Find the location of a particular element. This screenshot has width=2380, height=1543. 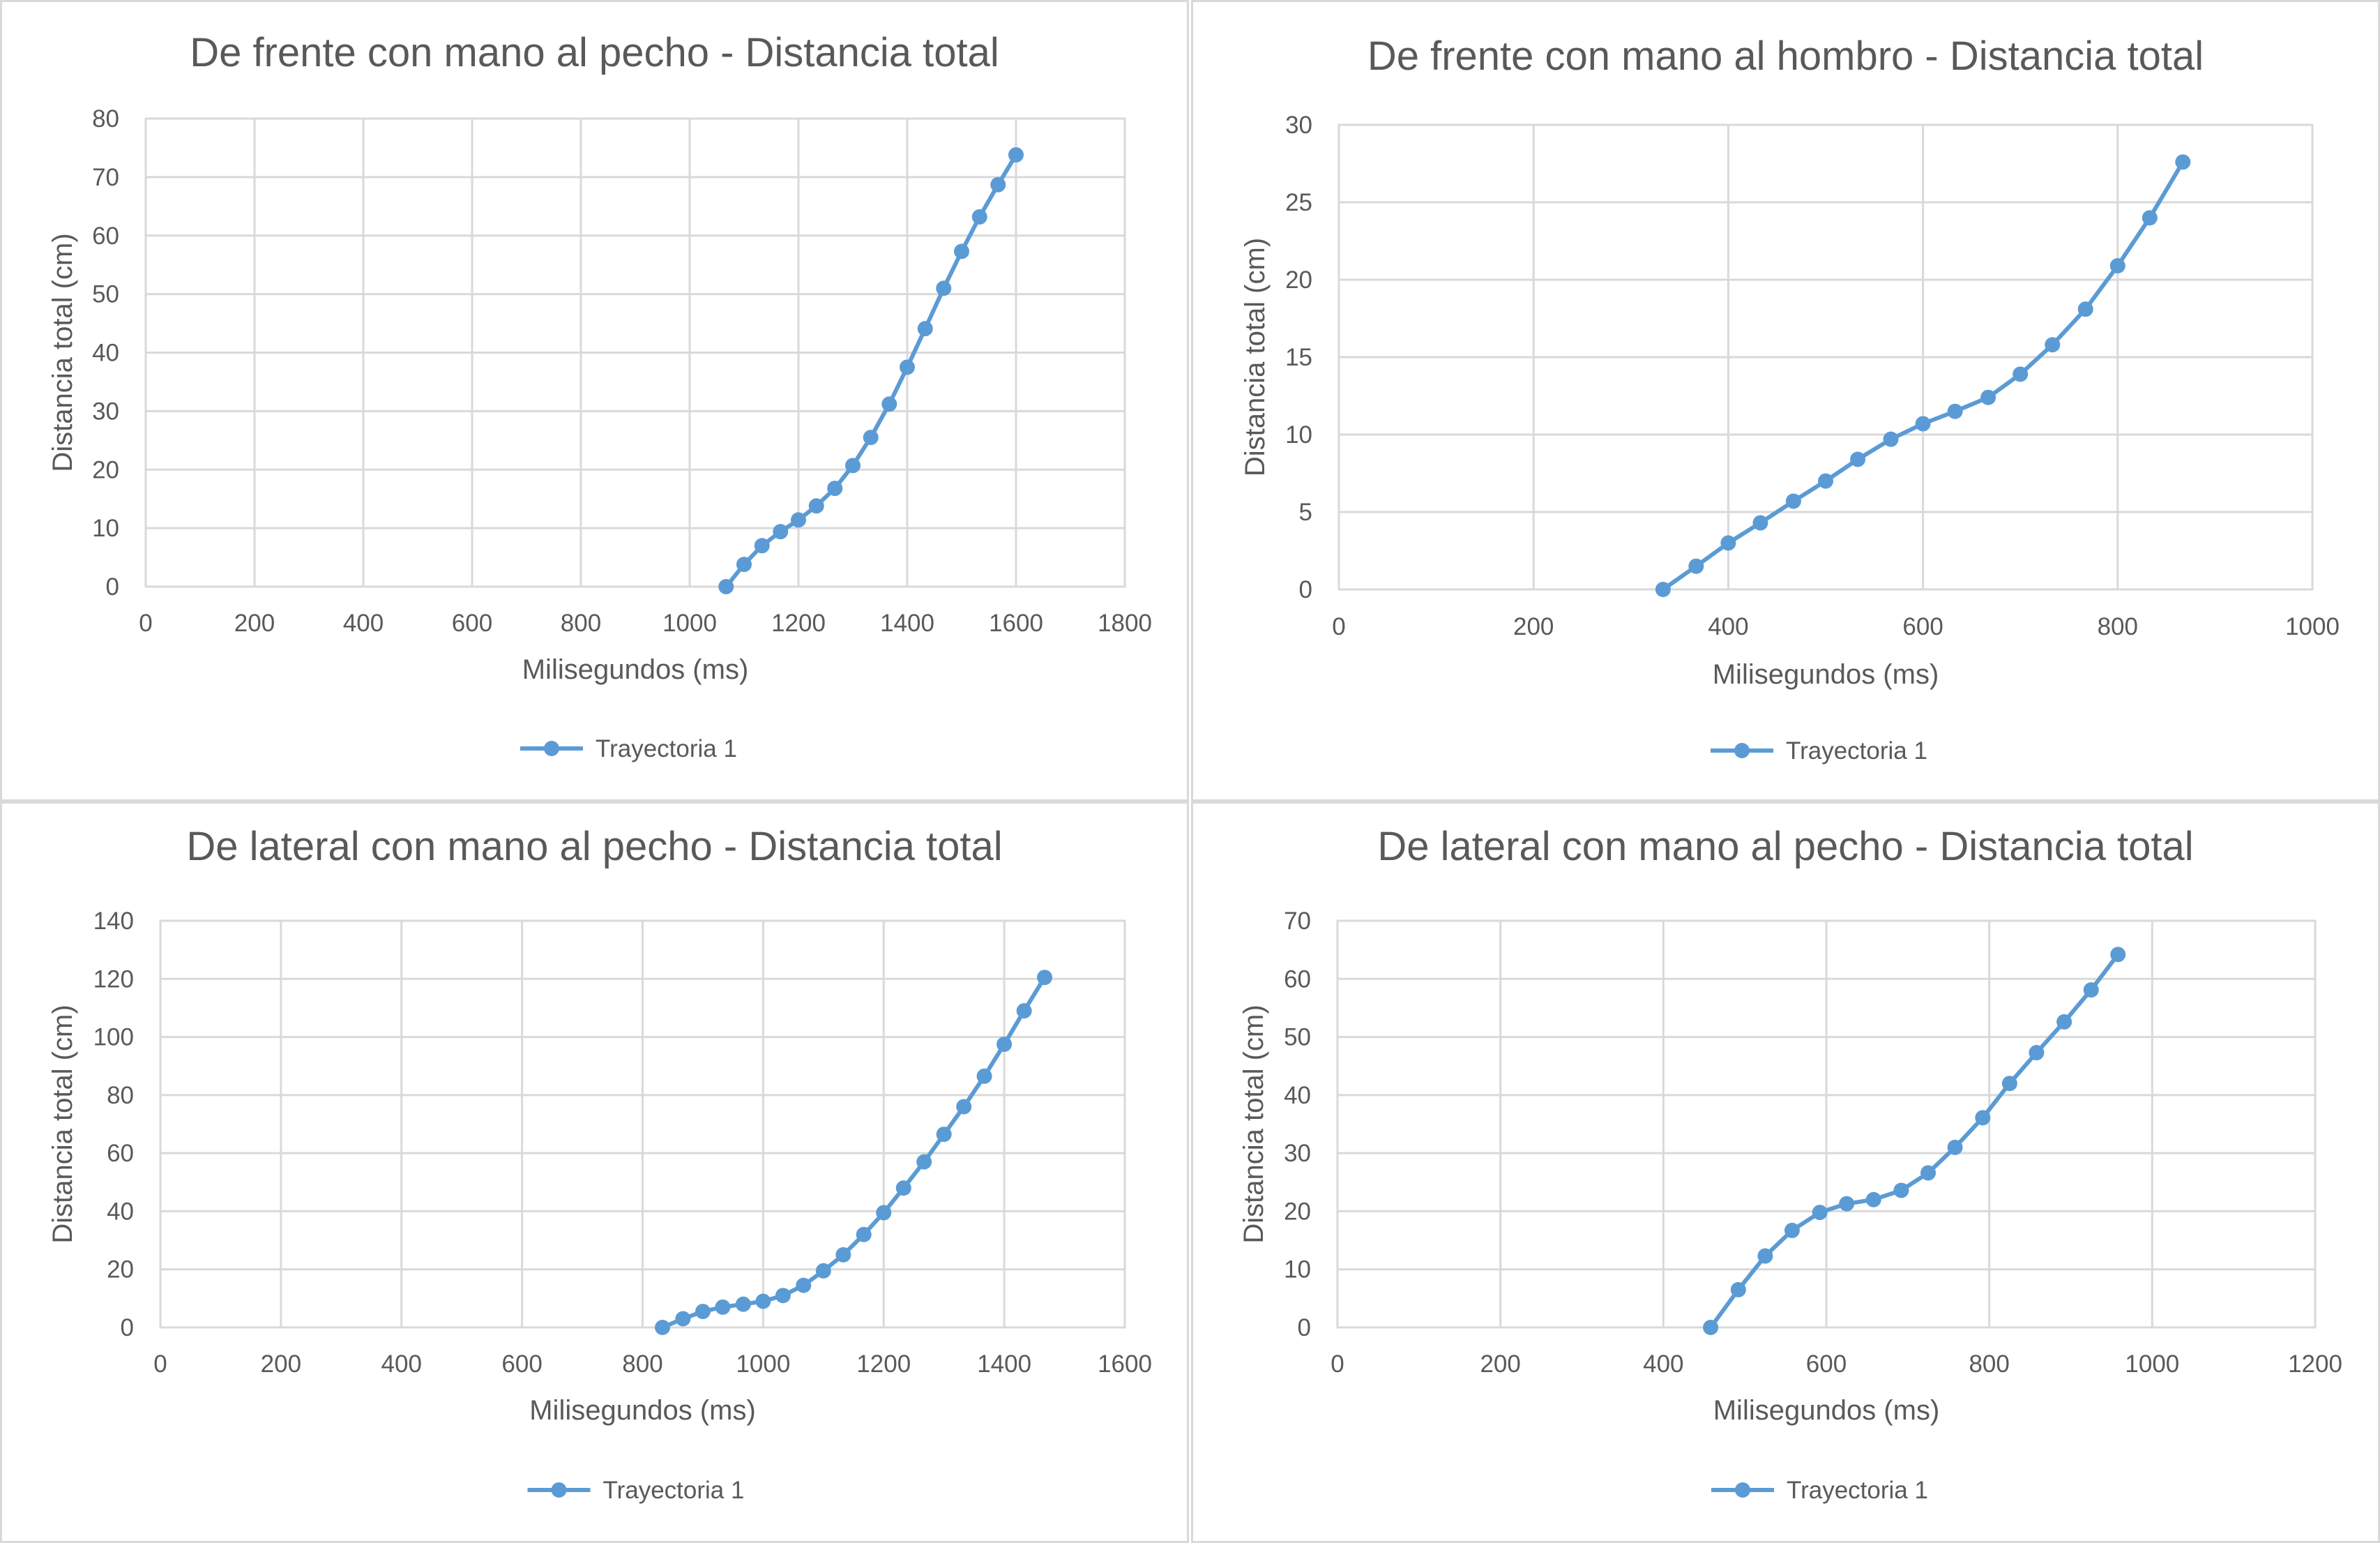

y-tick-label: 100 is located at coordinates (113, 1037).